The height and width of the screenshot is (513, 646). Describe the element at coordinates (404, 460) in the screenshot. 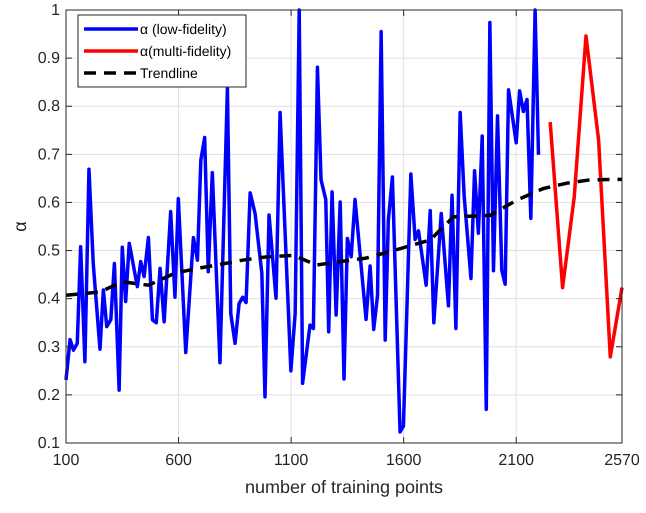

I see `x-tick-label: 1600` at that location.